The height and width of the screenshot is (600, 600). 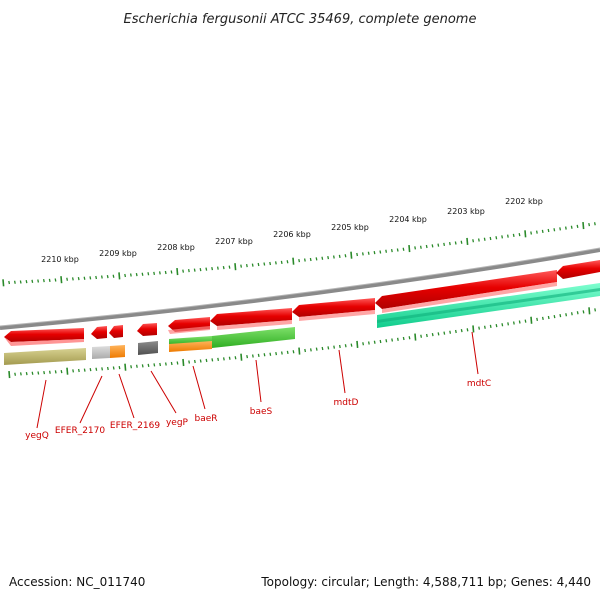 What do you see at coordinates (80, 431) in the screenshot?
I see `gene-label-EFER_2170: EFER_2170` at bounding box center [80, 431].